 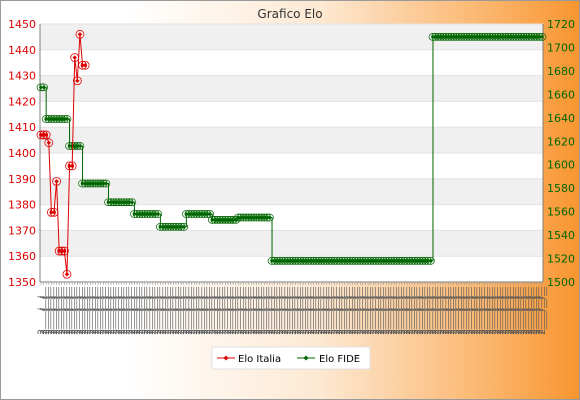 I want to click on right-tick-label: 1720, so click(x=561, y=24).